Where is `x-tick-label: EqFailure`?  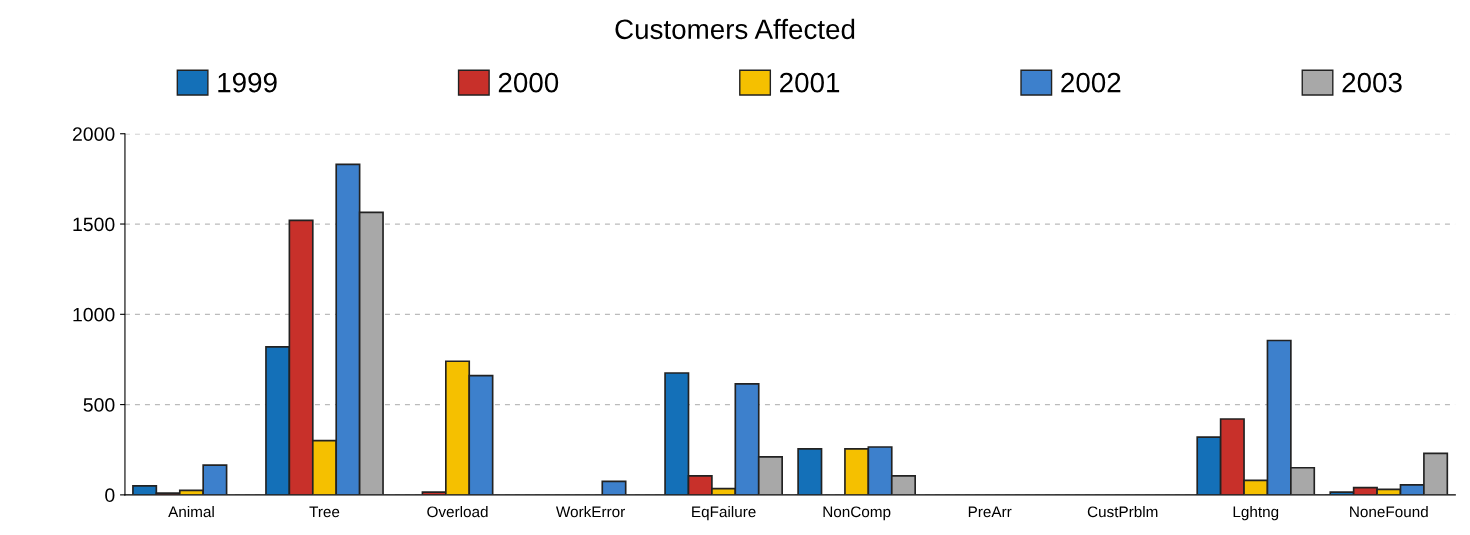 x-tick-label: EqFailure is located at coordinates (724, 513).